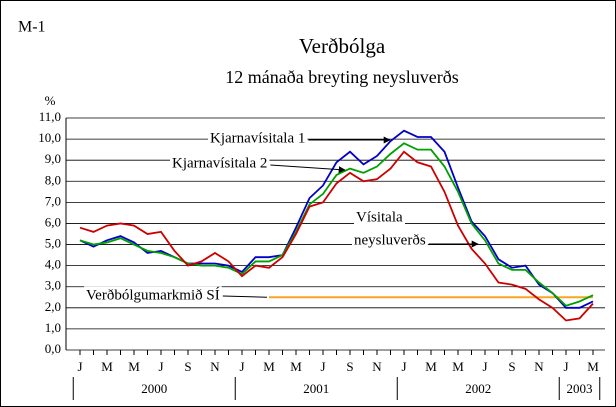  What do you see at coordinates (53, 348) in the screenshot?
I see `y-tick-label: 0,0` at bounding box center [53, 348].